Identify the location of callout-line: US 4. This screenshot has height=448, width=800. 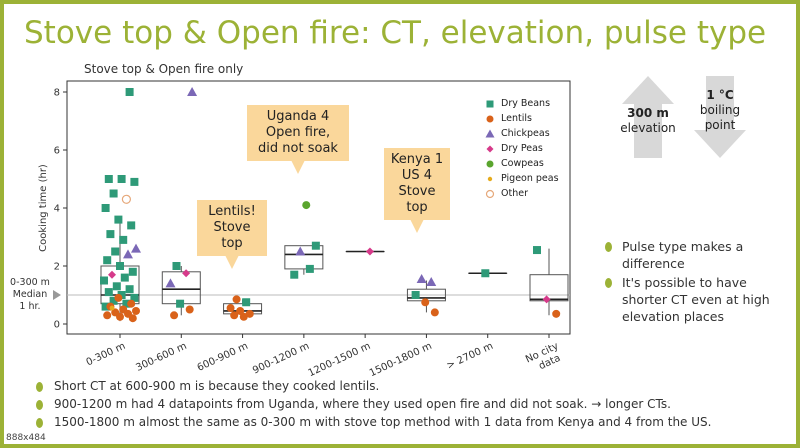
(417, 175).